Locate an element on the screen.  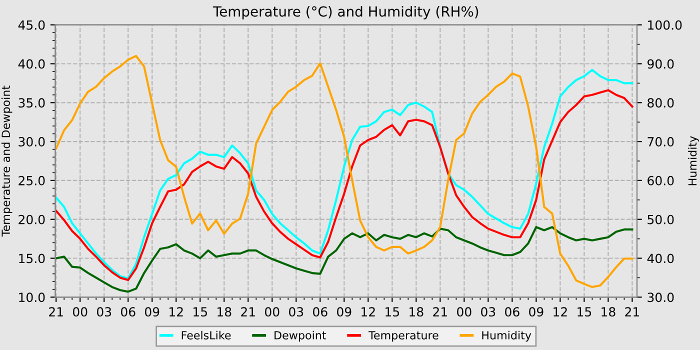
y2-tick-label: 70.0 is located at coordinates (661, 141).